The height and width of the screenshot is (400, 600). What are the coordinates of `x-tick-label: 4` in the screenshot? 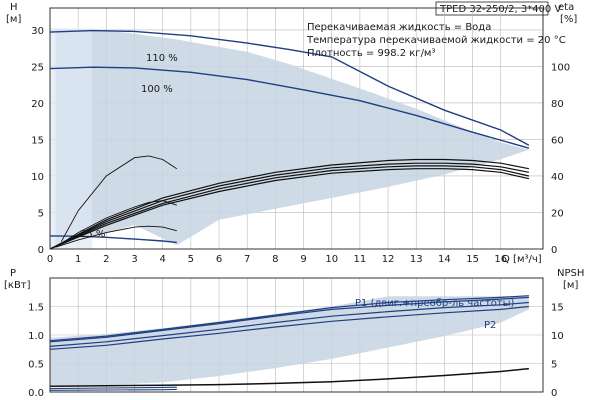 It's located at (162, 259).